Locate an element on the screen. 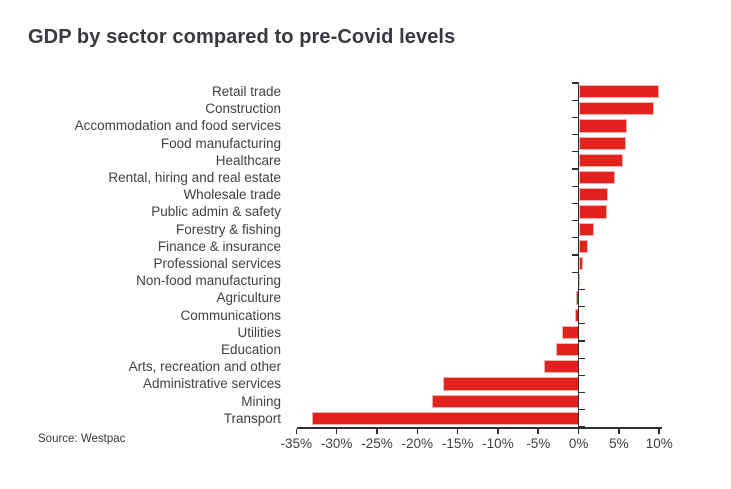 The image size is (731, 489). category-label: Public admin & safety is located at coordinates (216, 212).